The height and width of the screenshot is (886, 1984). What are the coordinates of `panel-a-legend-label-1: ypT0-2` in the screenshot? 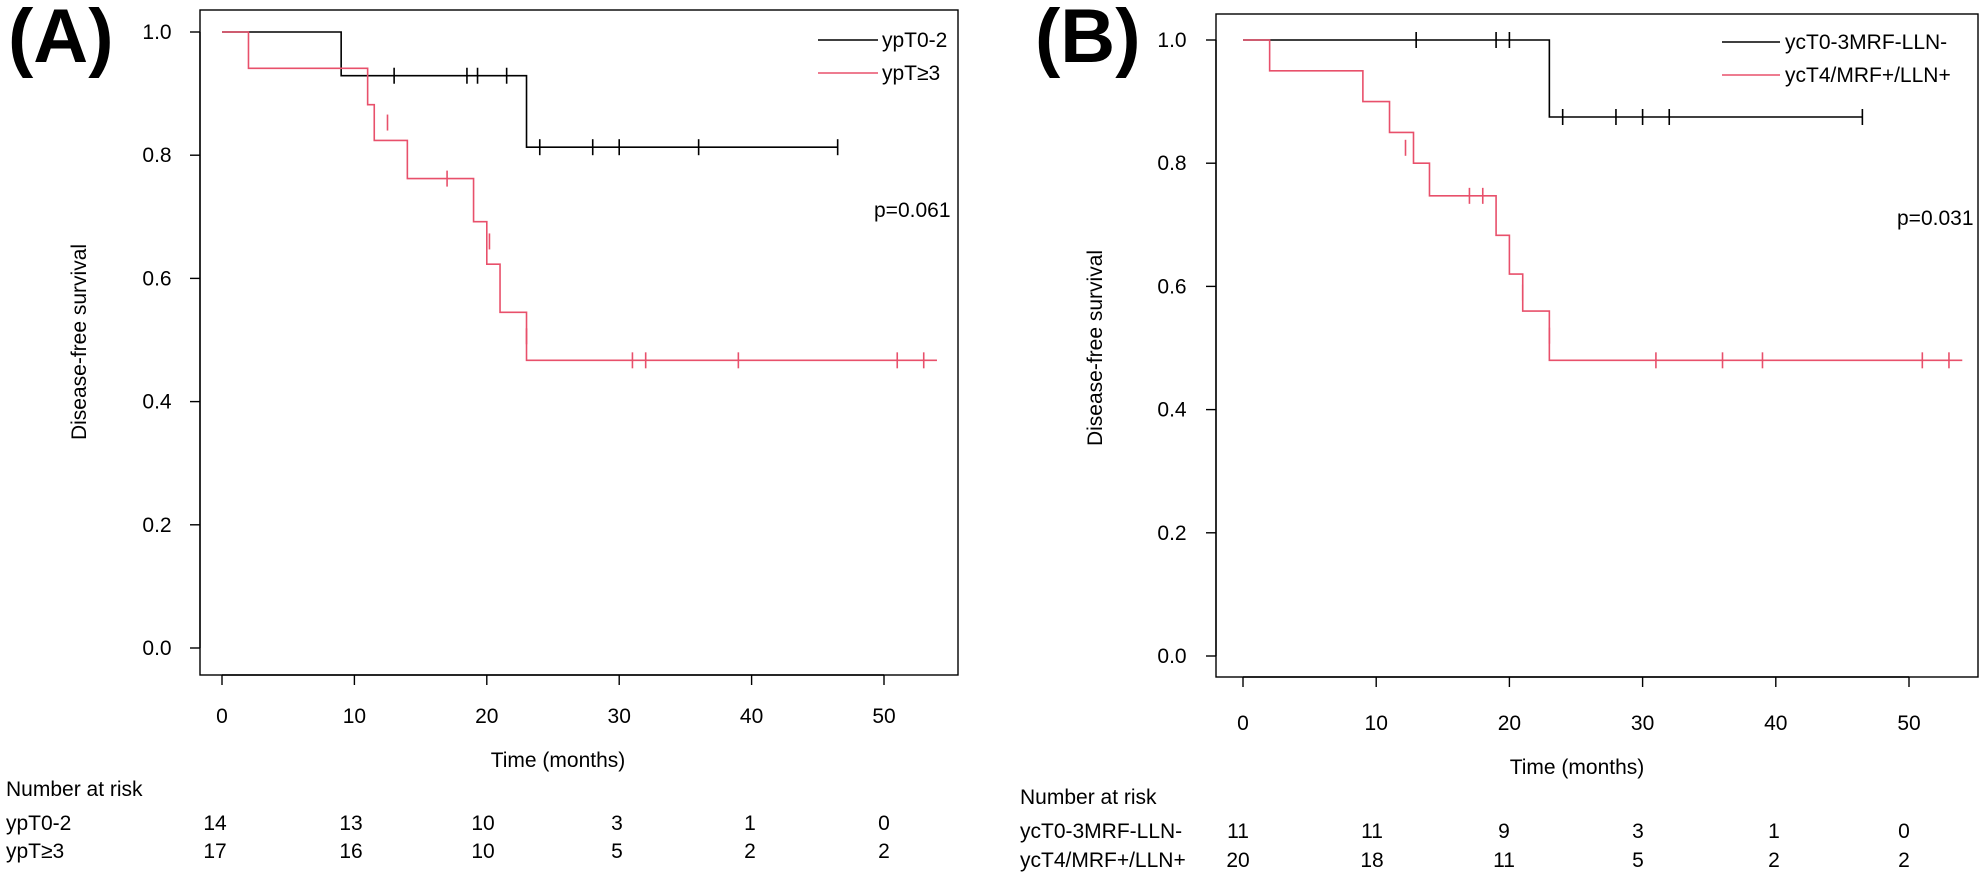 It's located at (914, 40).